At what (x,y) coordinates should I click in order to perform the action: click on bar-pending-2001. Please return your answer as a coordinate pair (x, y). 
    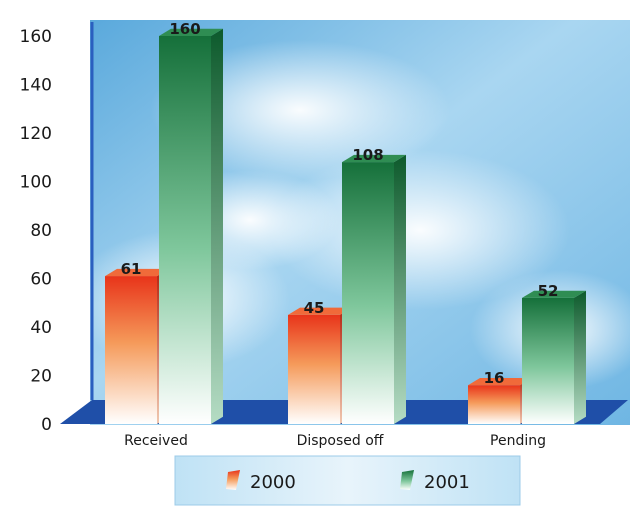
    Looking at the image, I should click on (554, 357).